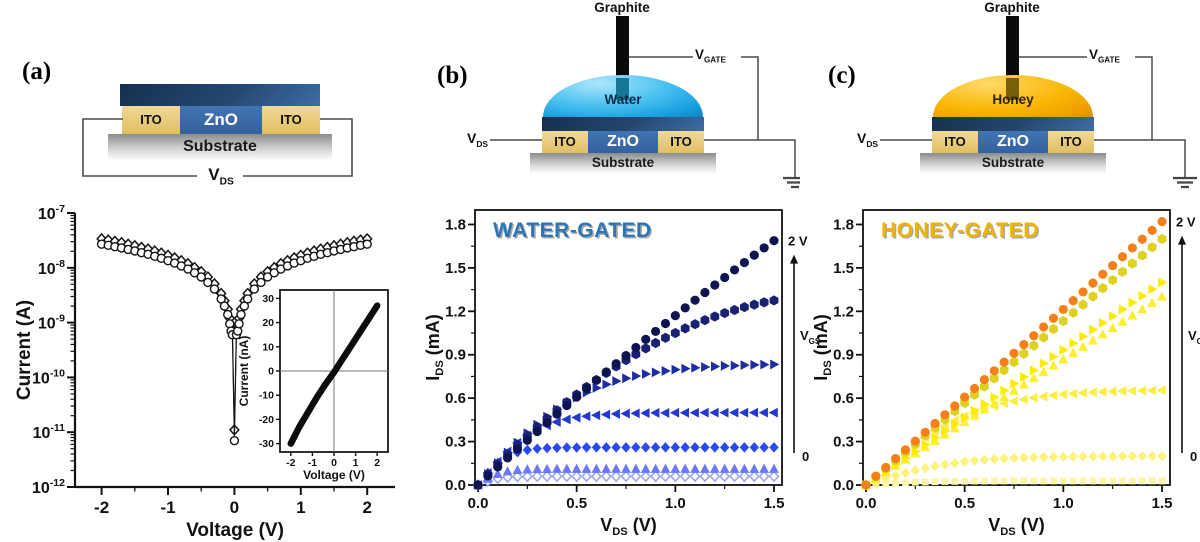 The height and width of the screenshot is (542, 1200). I want to click on svg-text: 10⁻⁹, so click(51, 323).